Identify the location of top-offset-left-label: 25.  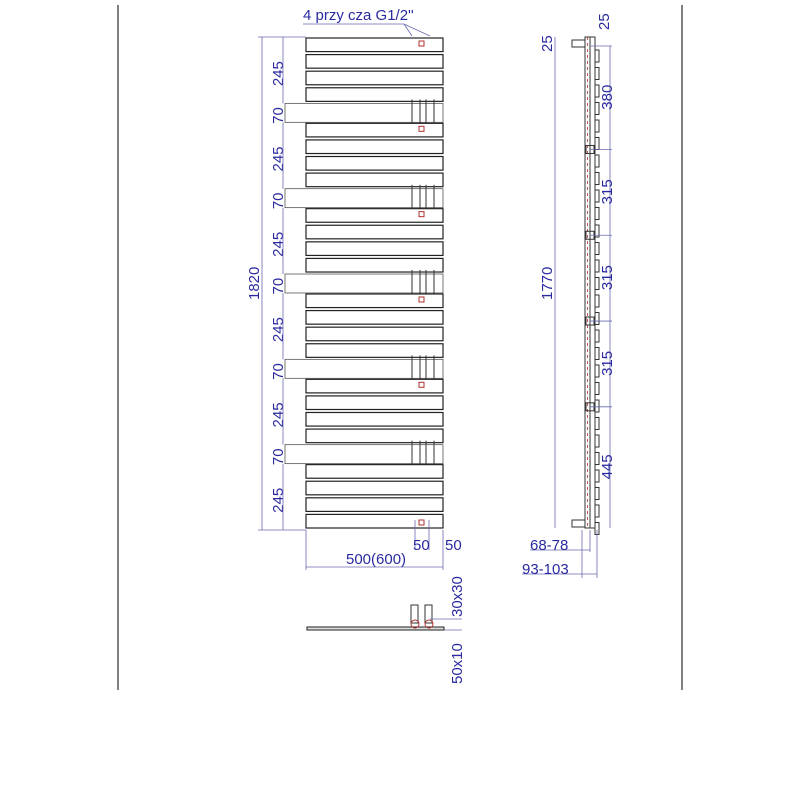
(547, 43).